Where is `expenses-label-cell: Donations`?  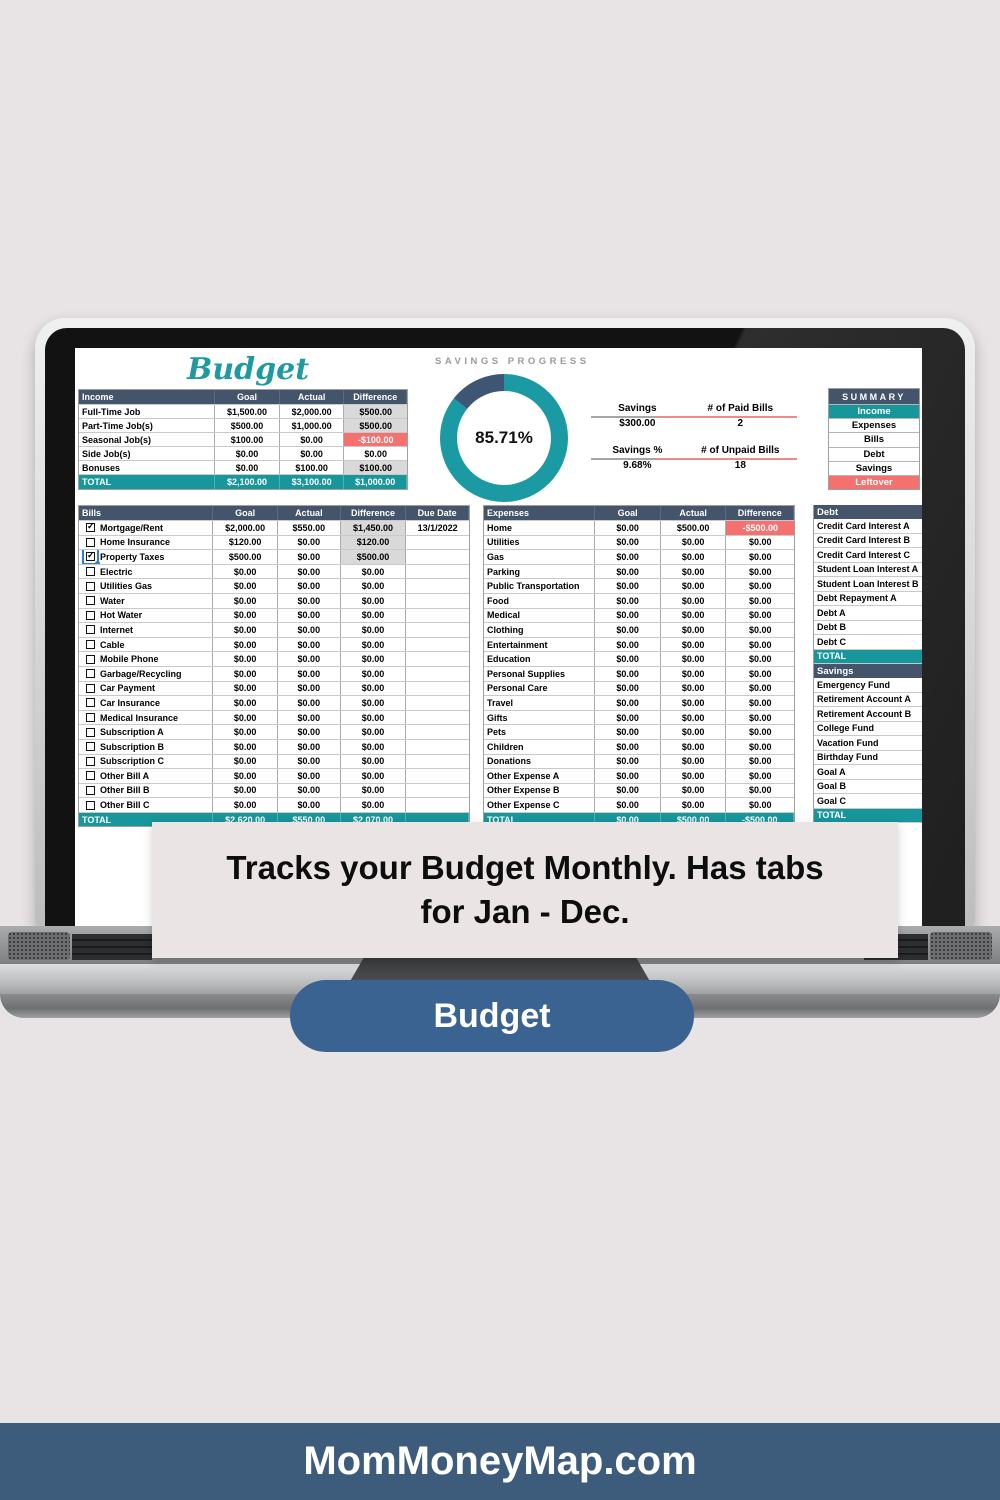 expenses-label-cell: Donations is located at coordinates (540, 761).